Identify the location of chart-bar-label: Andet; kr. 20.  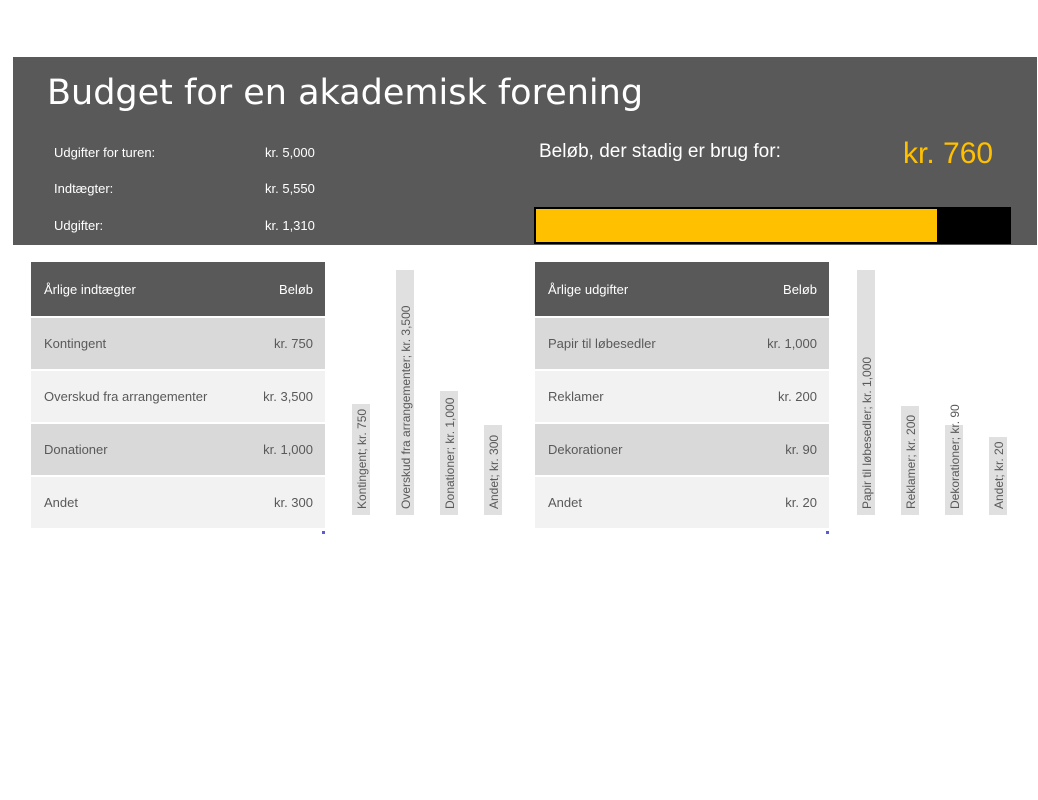
(999, 475).